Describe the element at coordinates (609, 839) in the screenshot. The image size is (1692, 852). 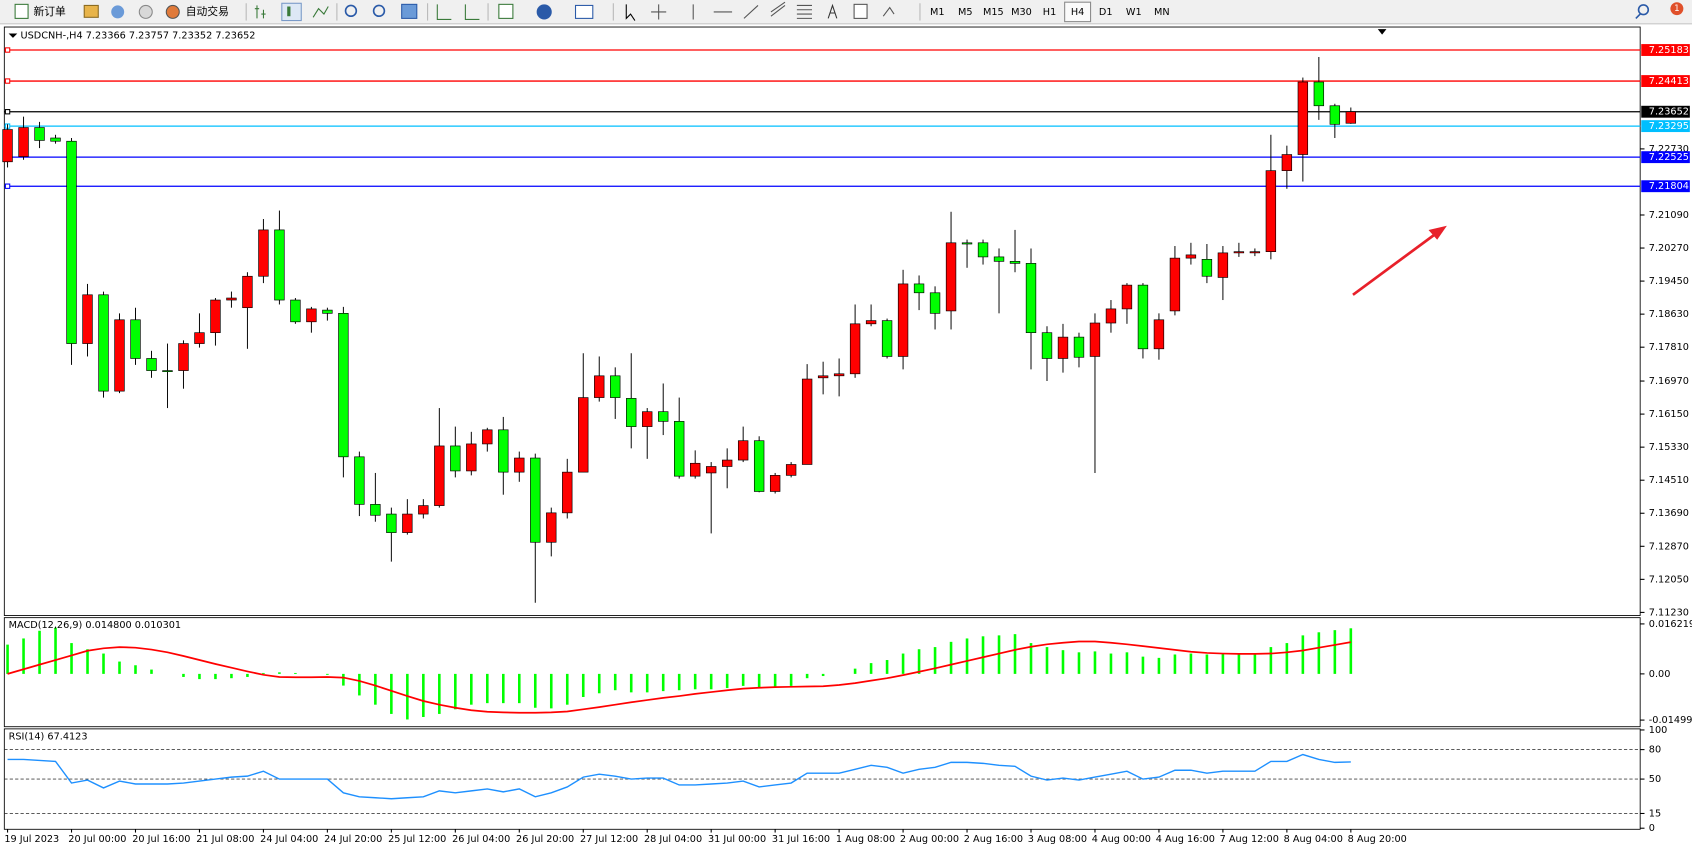
I see `x-tick-label: 27 Jul 12:00` at that location.